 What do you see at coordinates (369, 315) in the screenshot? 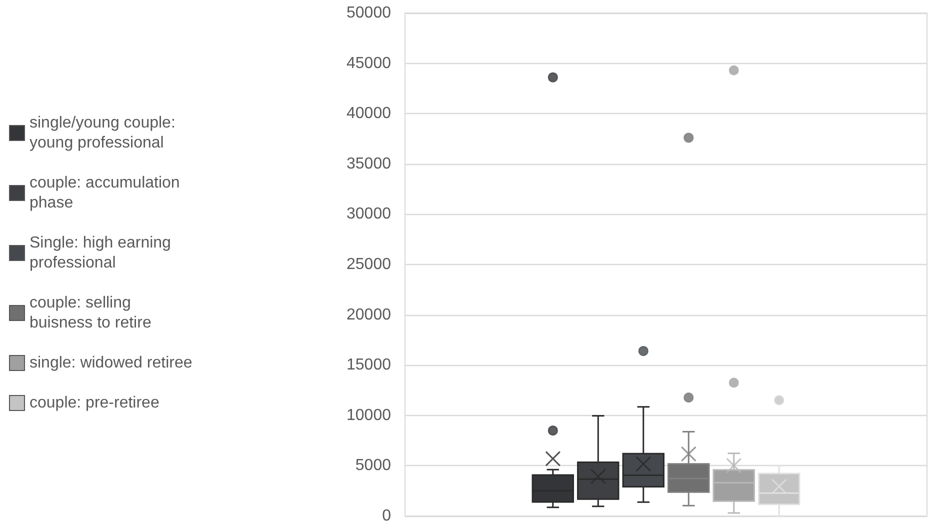
I see `y-tick-label: 20000` at bounding box center [369, 315].